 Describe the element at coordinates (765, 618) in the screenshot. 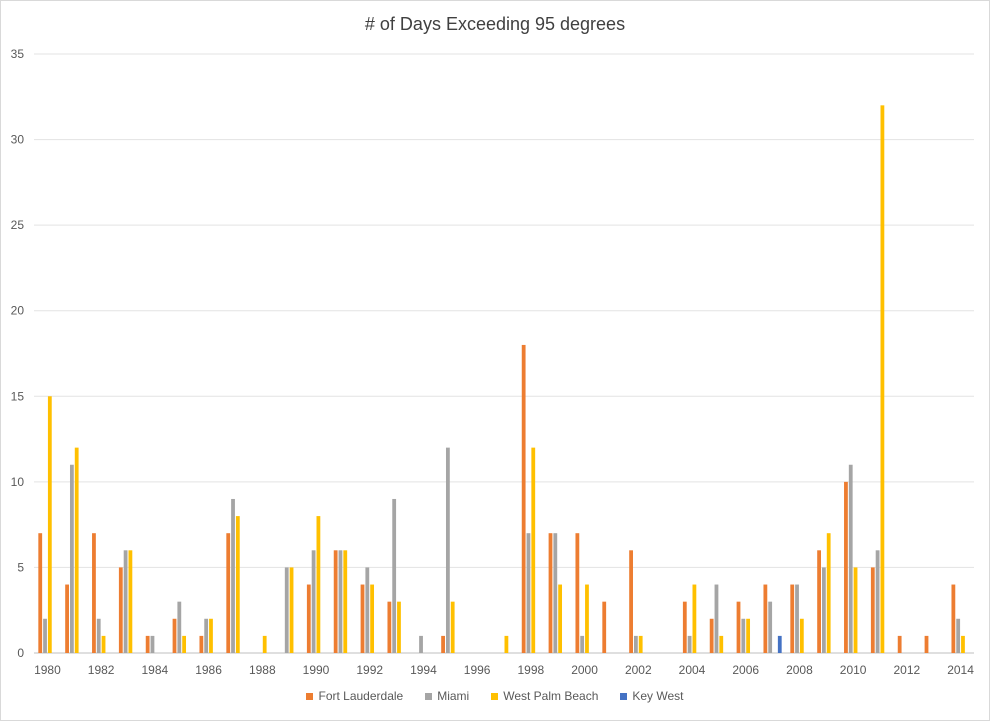

I see `bar-fort-lauderdale-2007` at that location.